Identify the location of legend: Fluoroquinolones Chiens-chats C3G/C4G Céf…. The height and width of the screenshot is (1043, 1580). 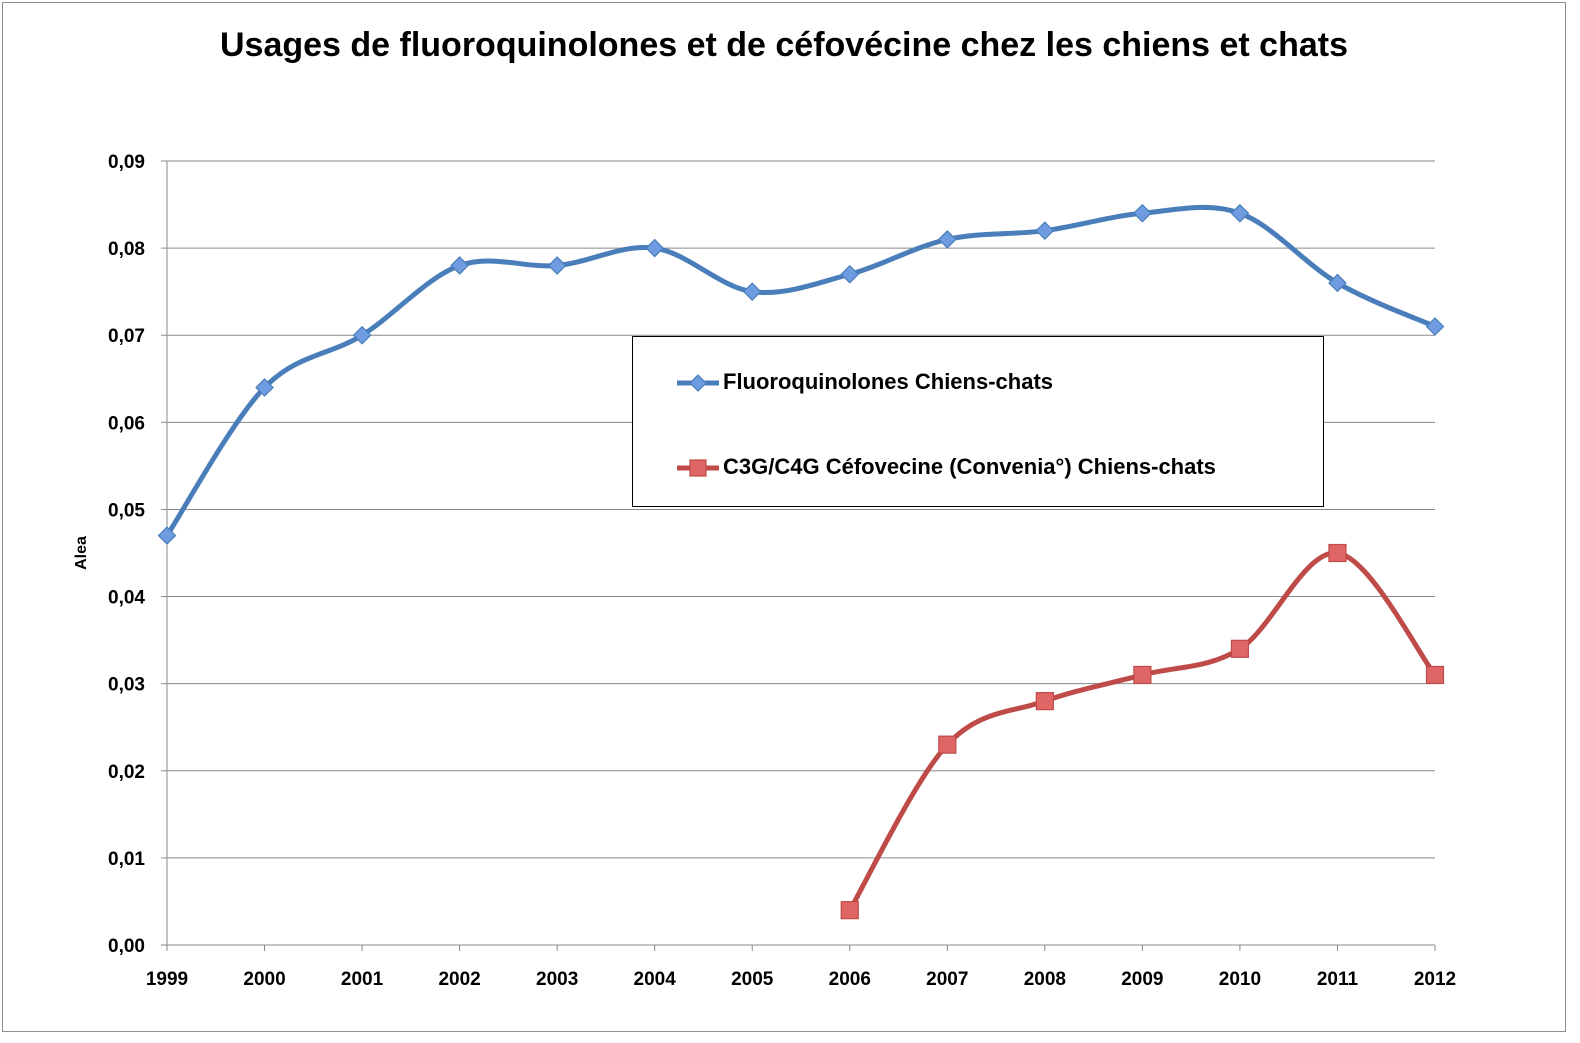
(978, 421).